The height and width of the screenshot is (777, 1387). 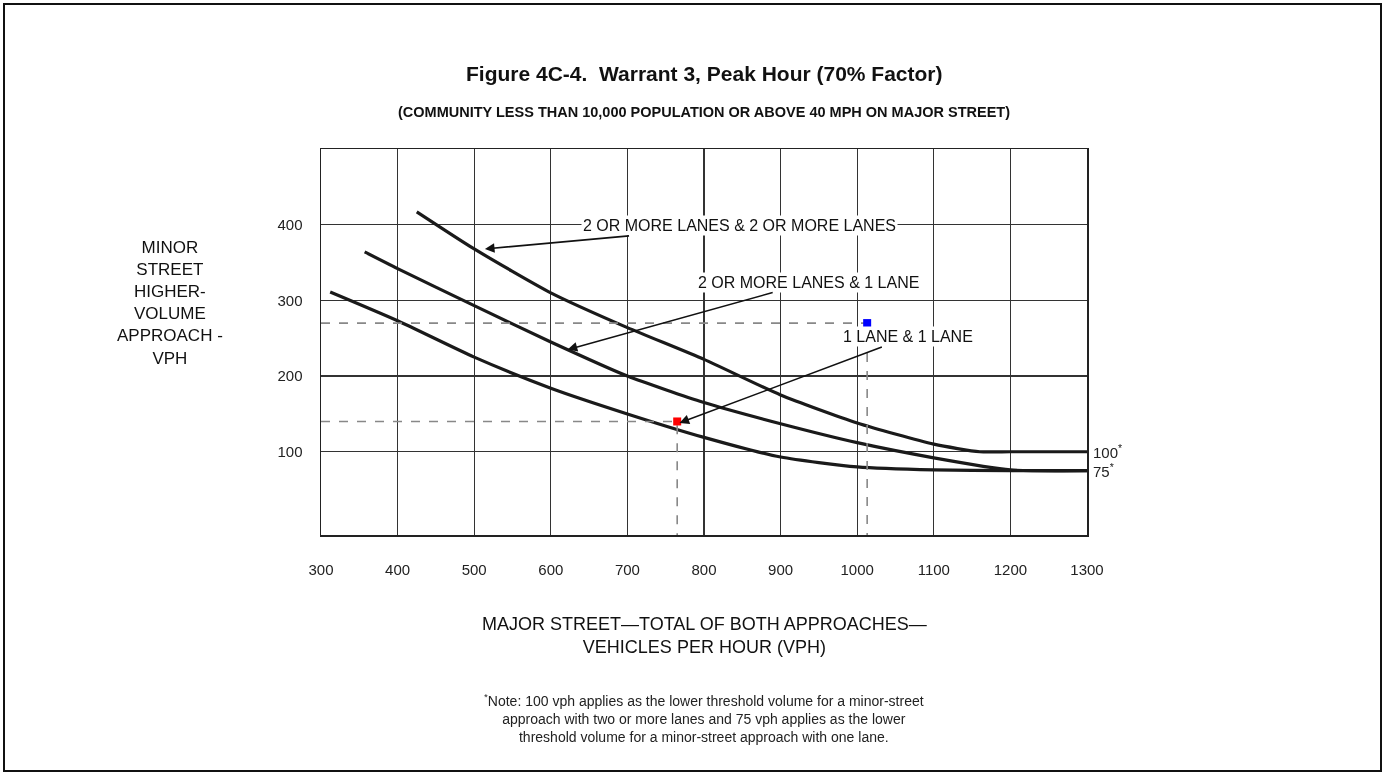 What do you see at coordinates (704, 73) in the screenshot?
I see `chart-title: Figure 4C-4. Warrant 3, Peak Hour (70% Factor)` at bounding box center [704, 73].